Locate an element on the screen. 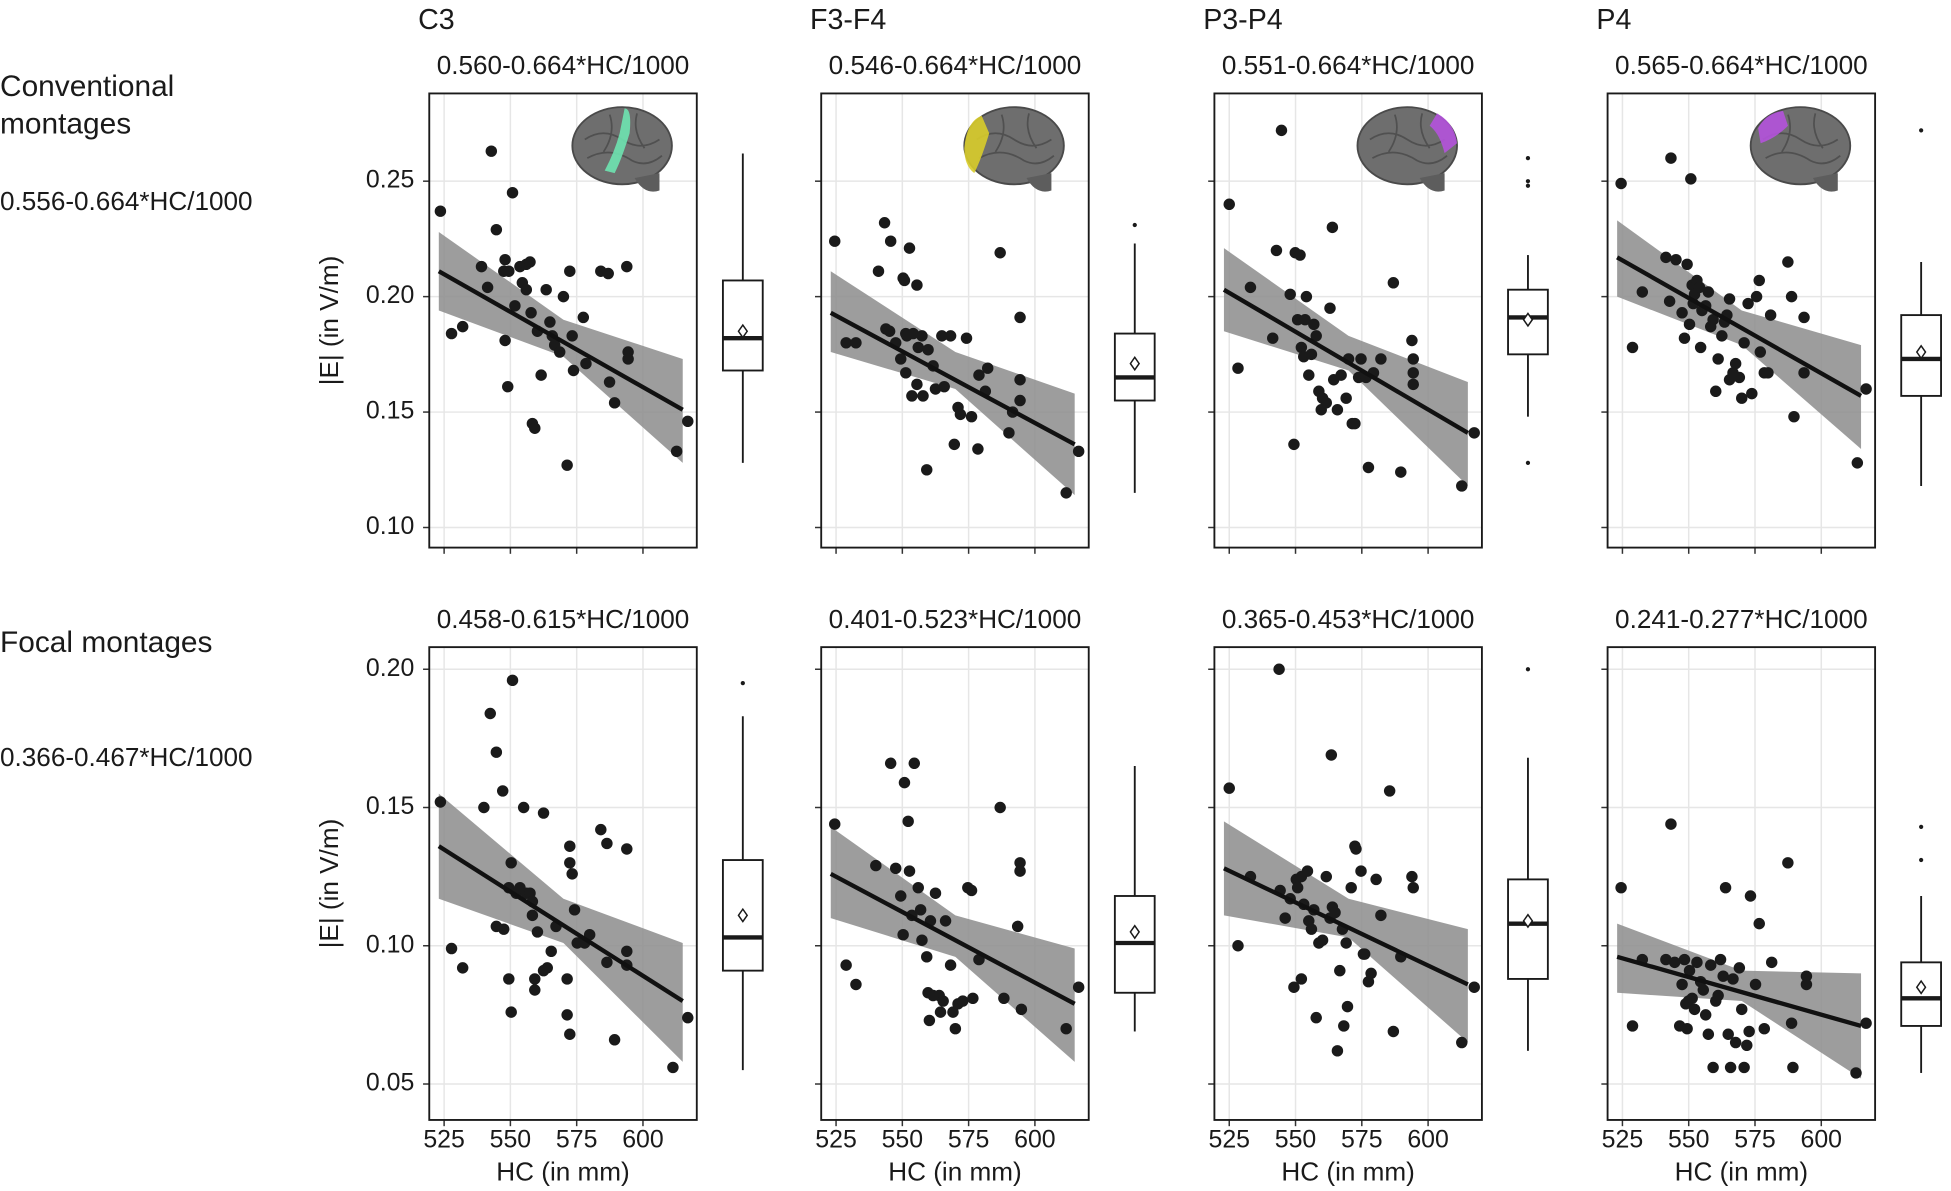 The image size is (1951, 1191). panel-subtitle: 0.546-0.664*HC/1000 is located at coordinates (955, 65).